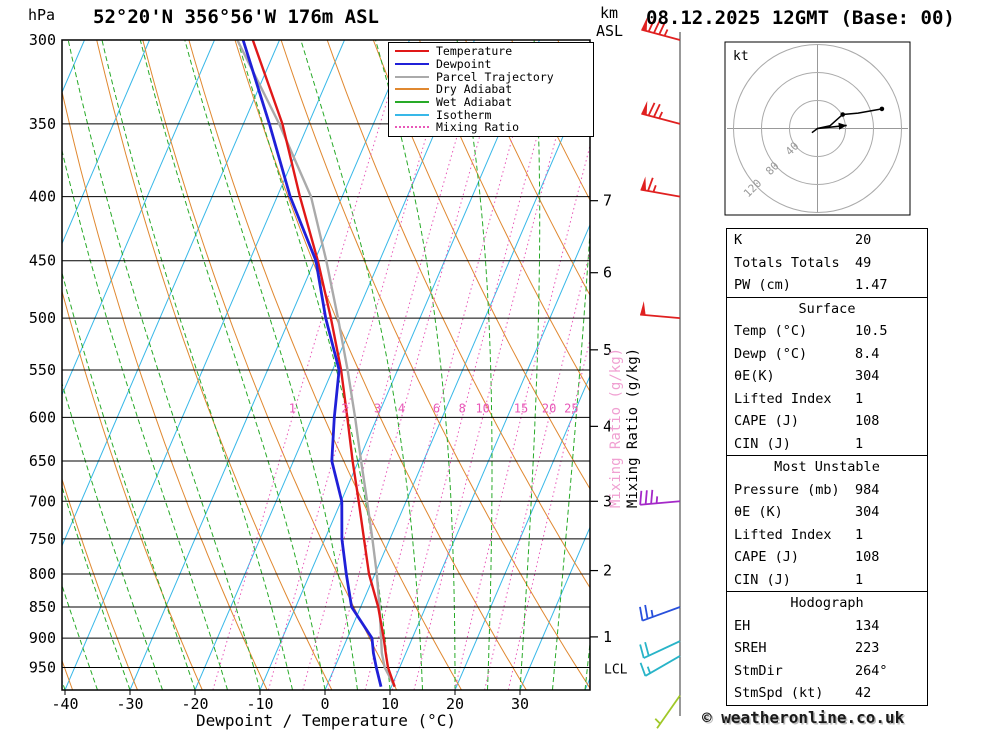 The width and height of the screenshot is (1000, 733). I want to click on legend-item: Dewpoint, so click(492, 64).